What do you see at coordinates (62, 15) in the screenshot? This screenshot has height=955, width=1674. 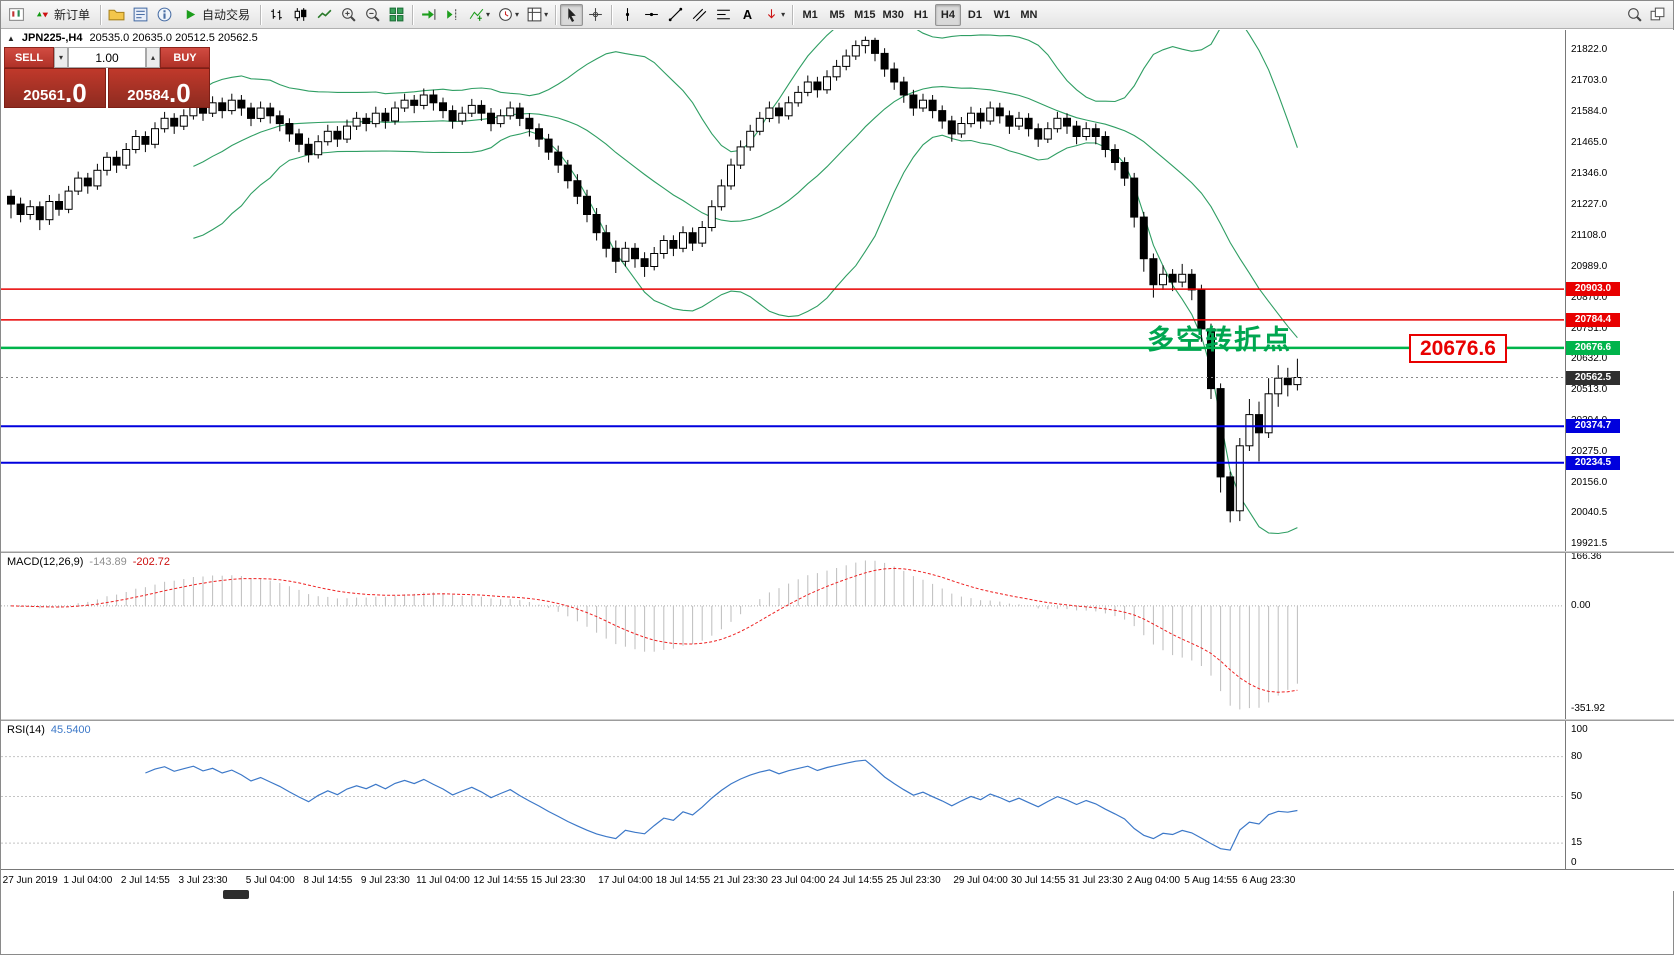 I see `new-order-button: 新订单` at bounding box center [62, 15].